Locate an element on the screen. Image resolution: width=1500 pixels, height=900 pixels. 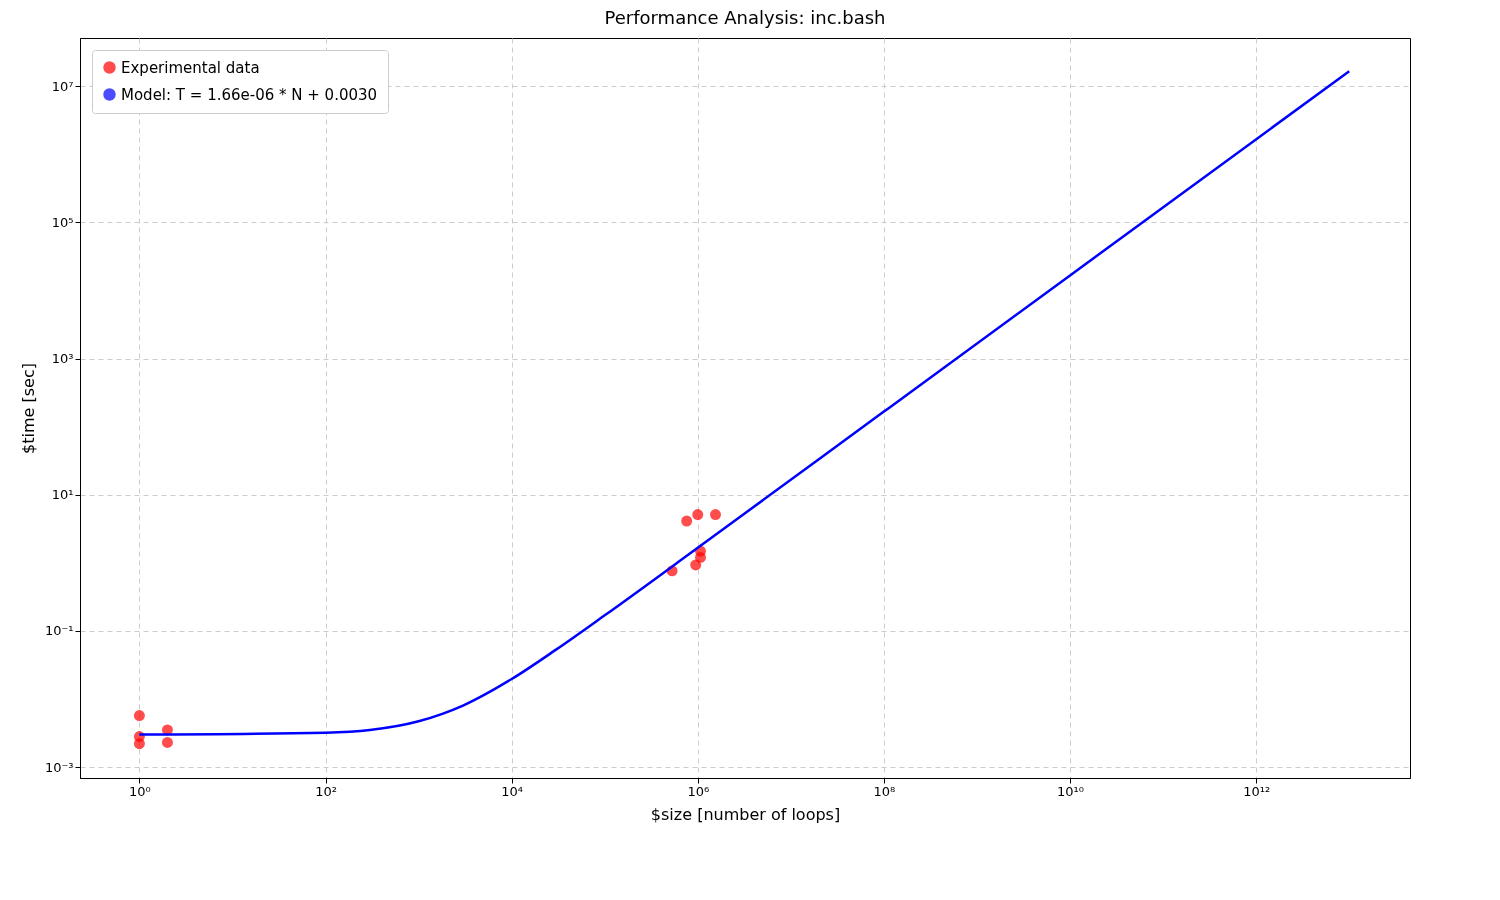
legend-label: Model: T = 1.66e-06 * N + 0.0030 is located at coordinates (249, 94).